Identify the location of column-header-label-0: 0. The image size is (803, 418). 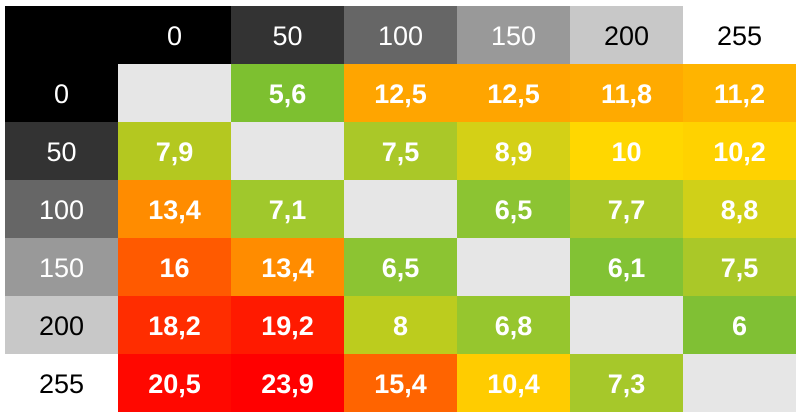
(174, 36).